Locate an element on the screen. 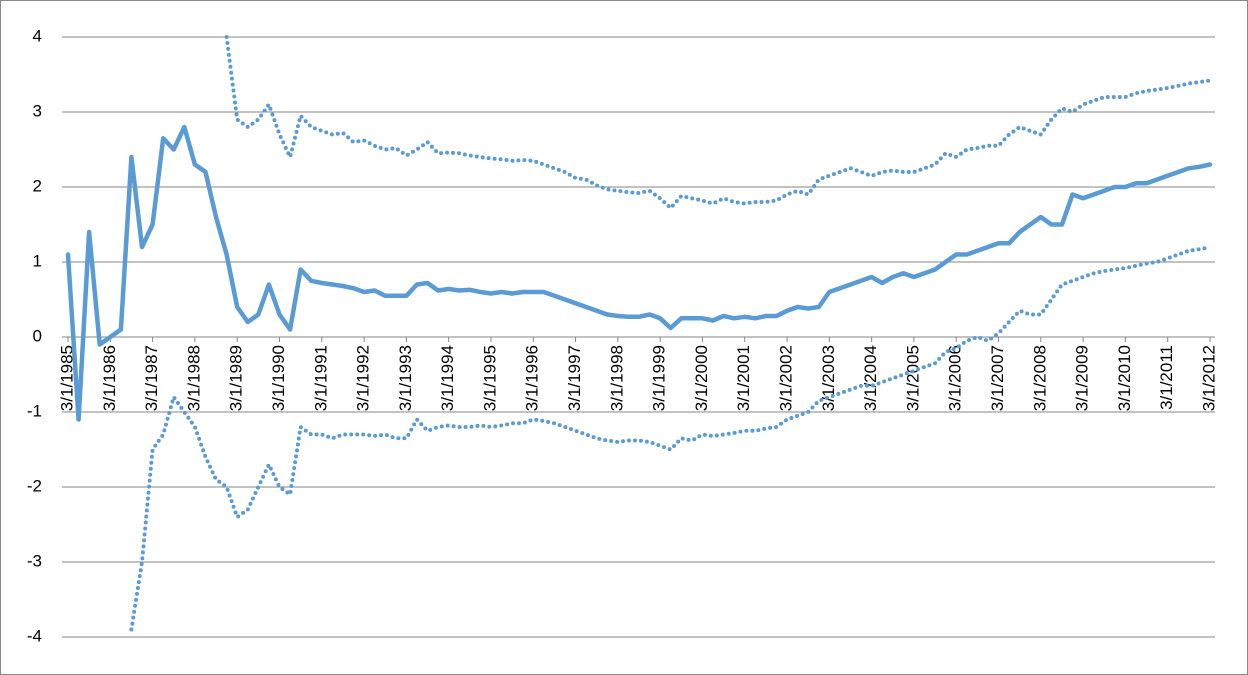  x-tick-label: 3/1/1986 is located at coordinates (109, 378).